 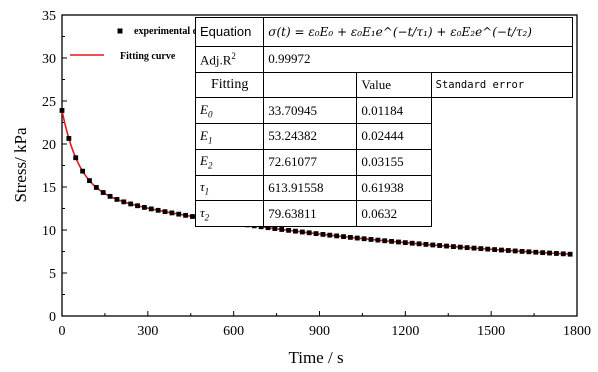 What do you see at coordinates (229, 188) in the screenshot?
I see `param-name: τ1` at bounding box center [229, 188].